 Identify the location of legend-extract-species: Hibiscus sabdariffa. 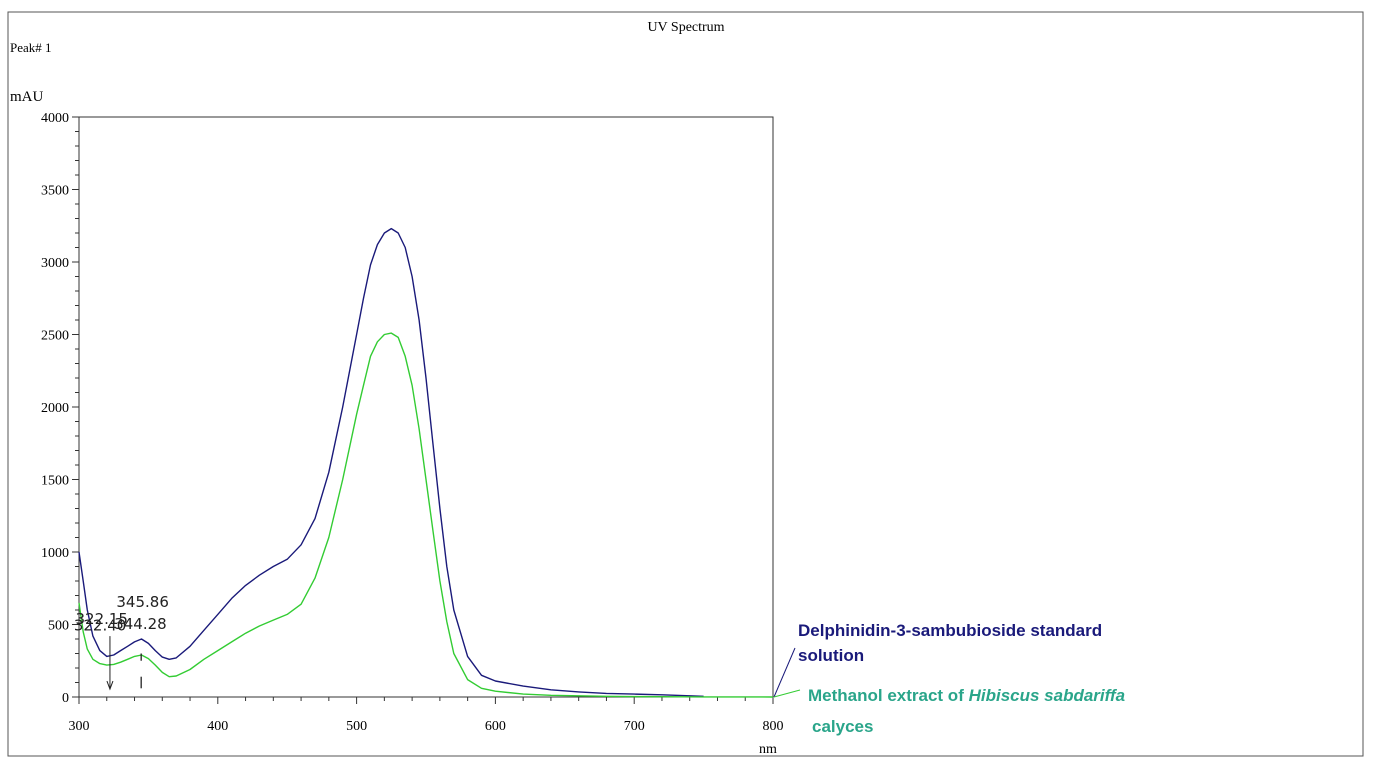
(1047, 695).